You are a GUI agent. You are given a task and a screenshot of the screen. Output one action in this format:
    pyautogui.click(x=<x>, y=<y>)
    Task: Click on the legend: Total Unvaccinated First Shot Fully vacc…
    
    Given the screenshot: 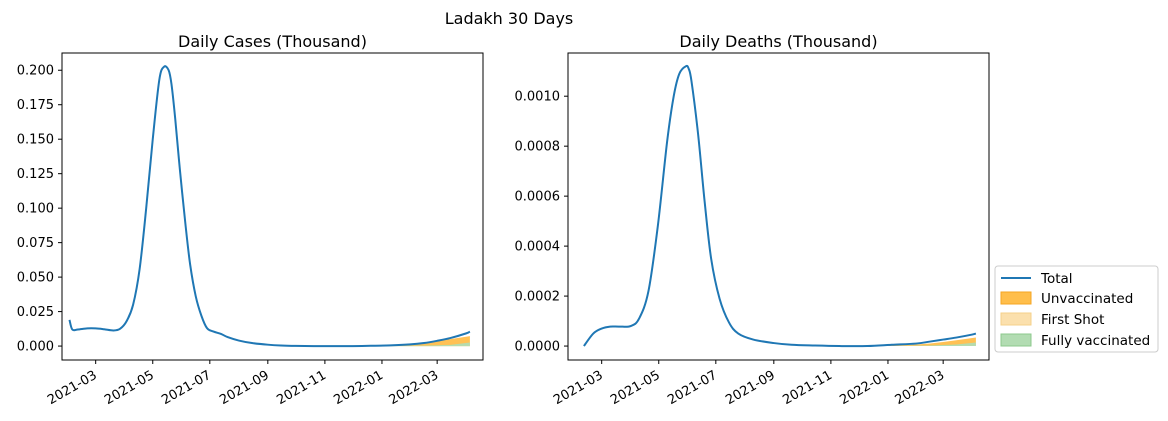 What is the action you would take?
    pyautogui.click(x=1076, y=309)
    